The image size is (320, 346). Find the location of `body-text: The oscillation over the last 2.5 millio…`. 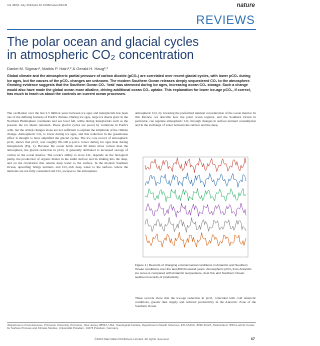

body-text: The oscillation over the last 2.5 millio… is located at coordinates (67, 142).